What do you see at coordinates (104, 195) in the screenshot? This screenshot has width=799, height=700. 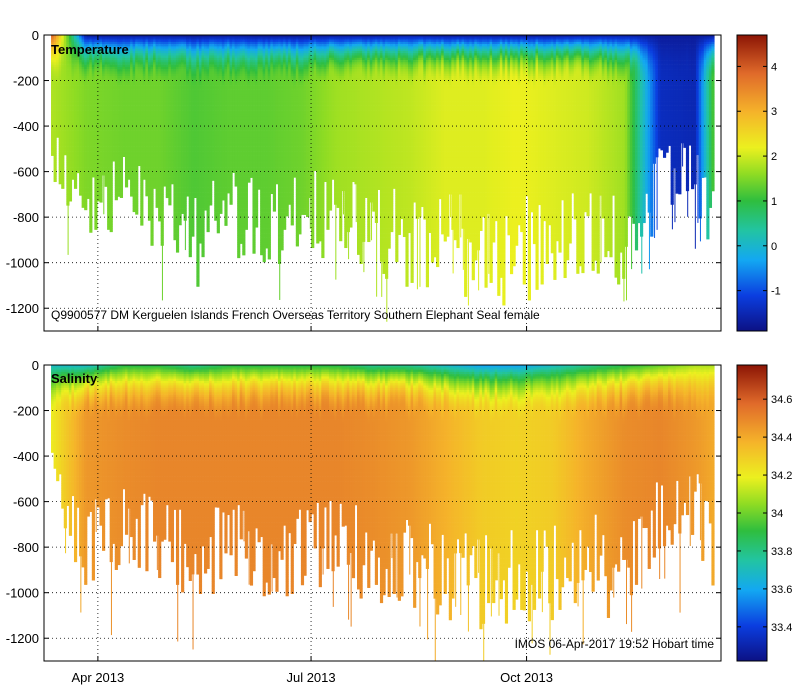 I see `temp-dive-spike` at bounding box center [104, 195].